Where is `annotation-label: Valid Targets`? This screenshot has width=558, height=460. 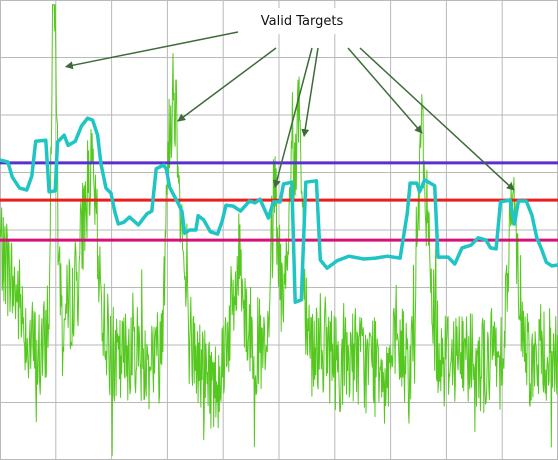 annotation-label: Valid Targets is located at coordinates (302, 21).